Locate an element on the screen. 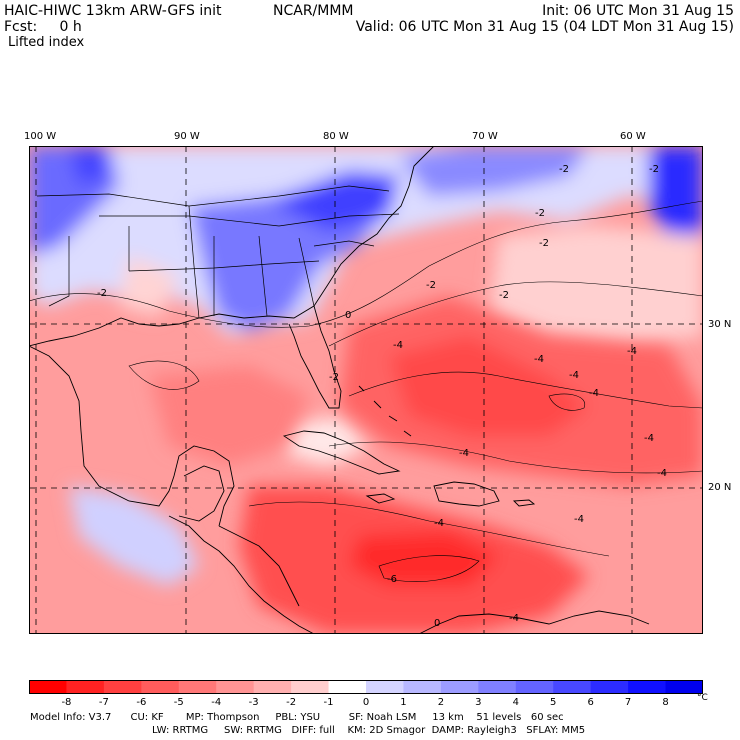 Image resolution: width=740 pixels, height=740 pixels. lat-label-30n: 30 N is located at coordinates (720, 324).